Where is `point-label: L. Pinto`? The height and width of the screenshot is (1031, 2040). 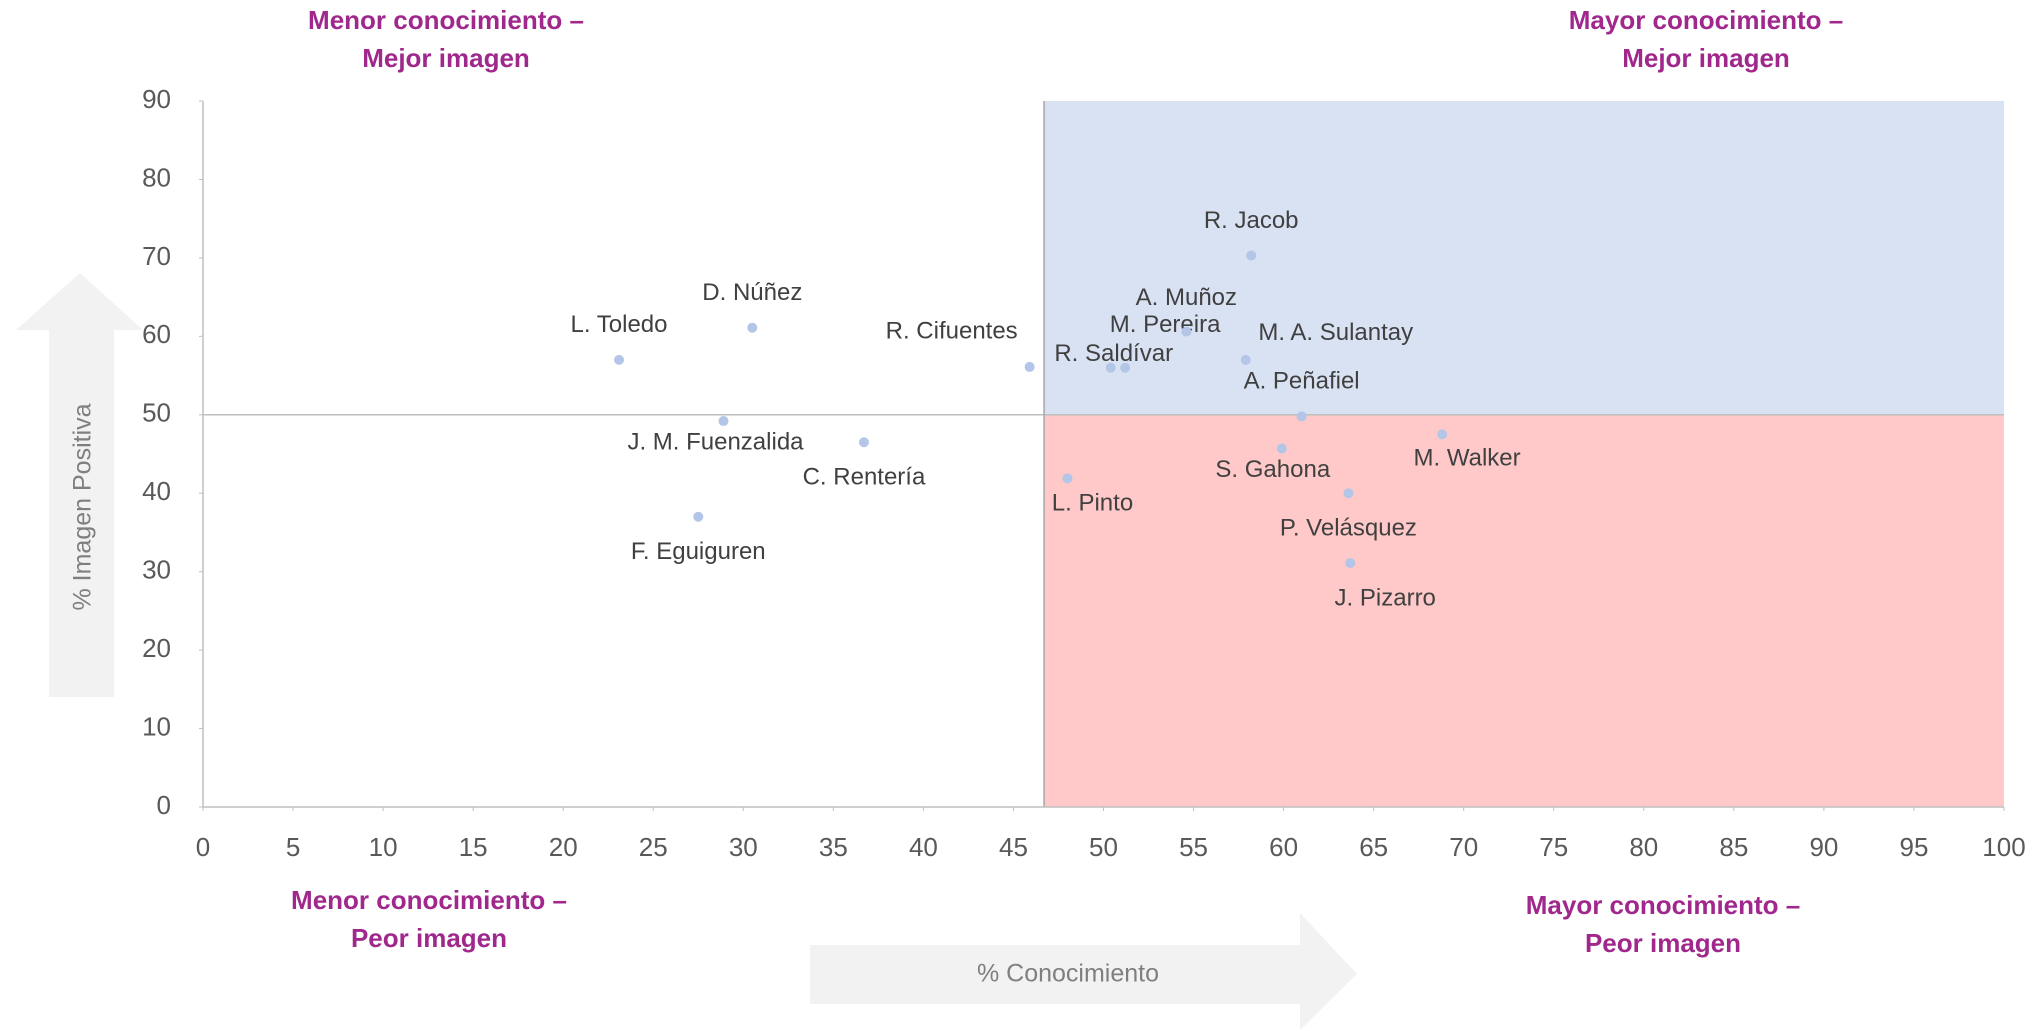
point-label: L. Pinto is located at coordinates (1092, 503).